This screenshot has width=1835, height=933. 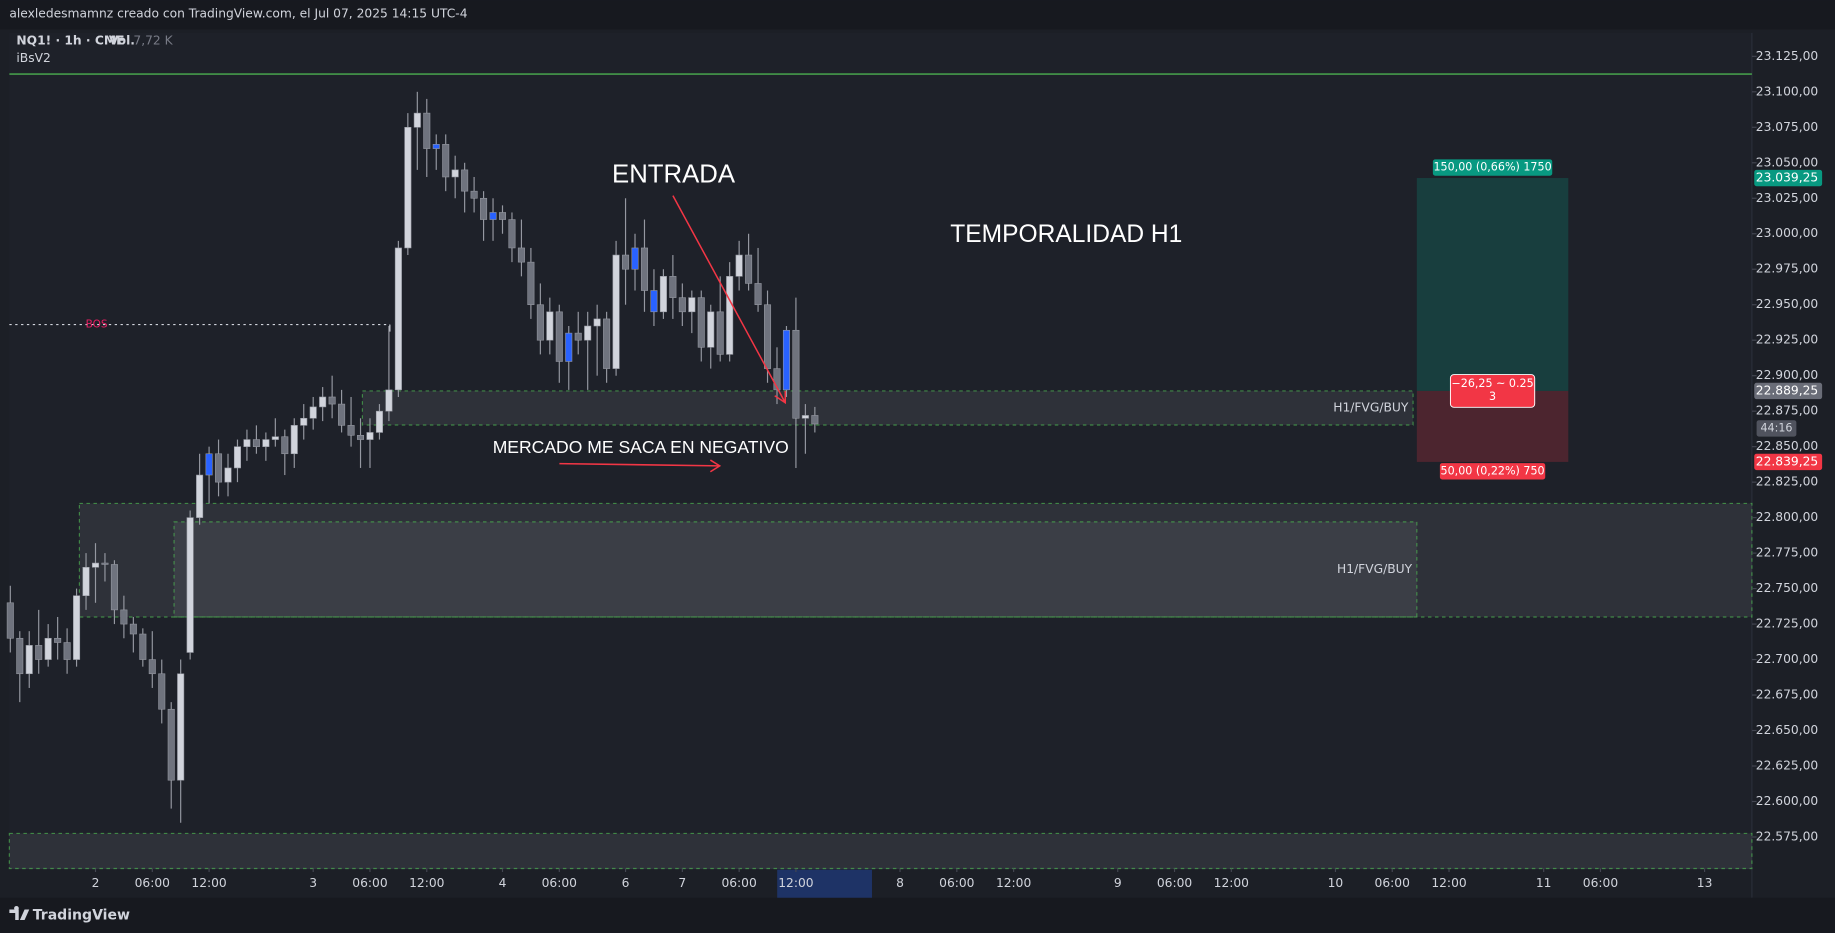 What do you see at coordinates (1492, 391) in the screenshot?
I see `entry-label-bg` at bounding box center [1492, 391].